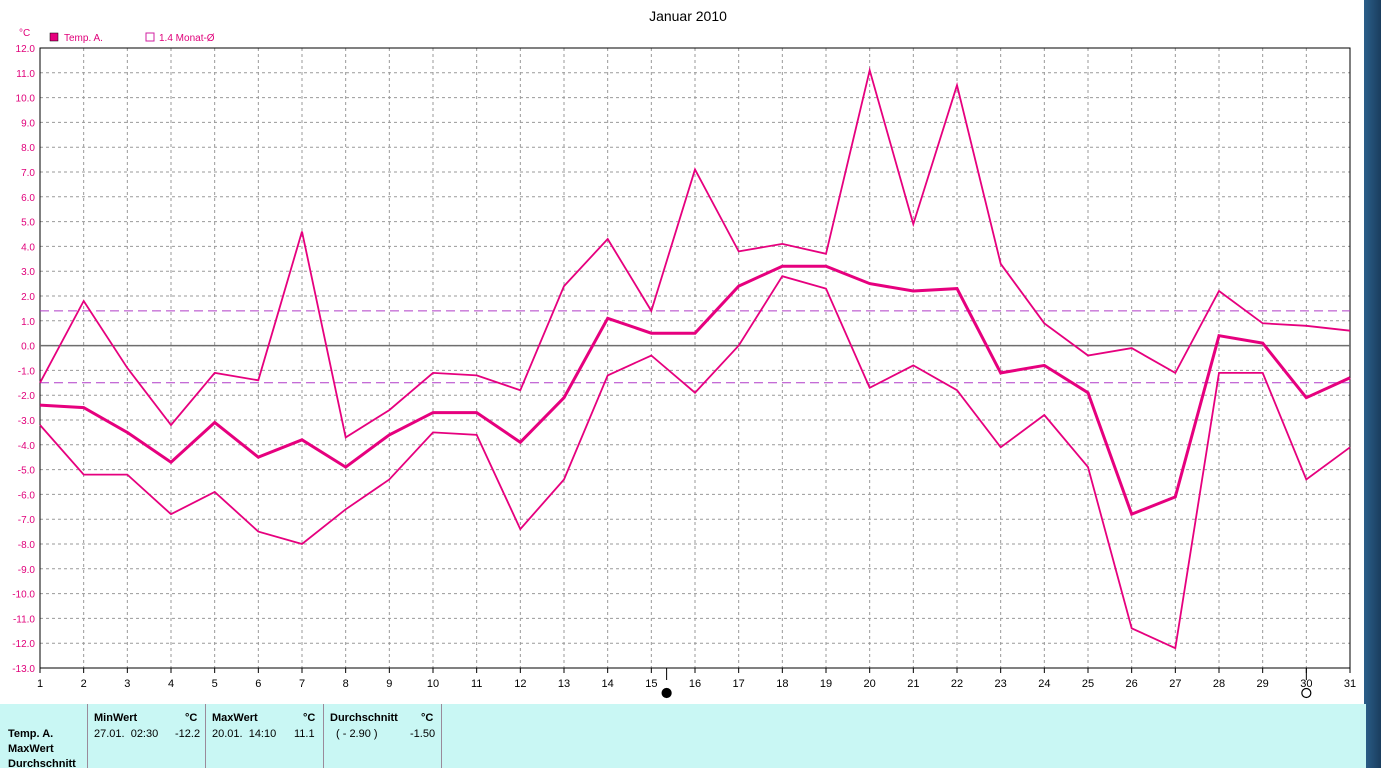 The height and width of the screenshot is (770, 1381). I want to click on window-edge, so click(1372, 384).